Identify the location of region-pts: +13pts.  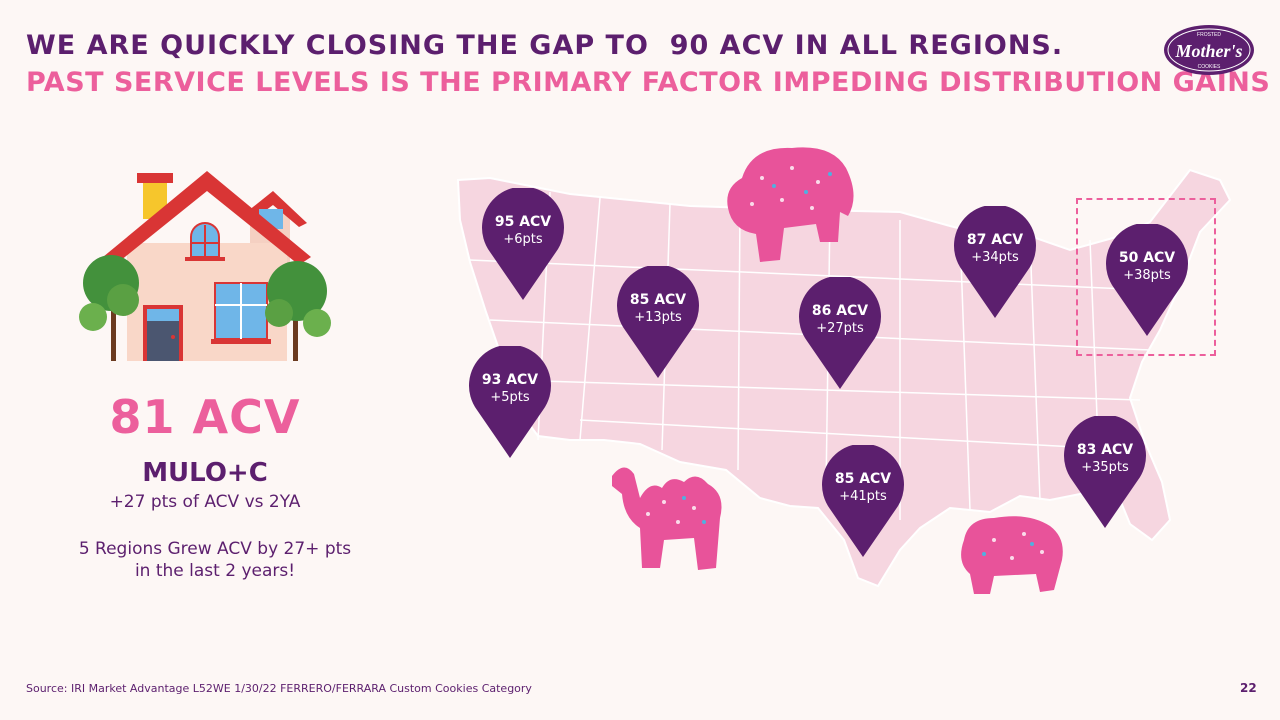
(658, 317).